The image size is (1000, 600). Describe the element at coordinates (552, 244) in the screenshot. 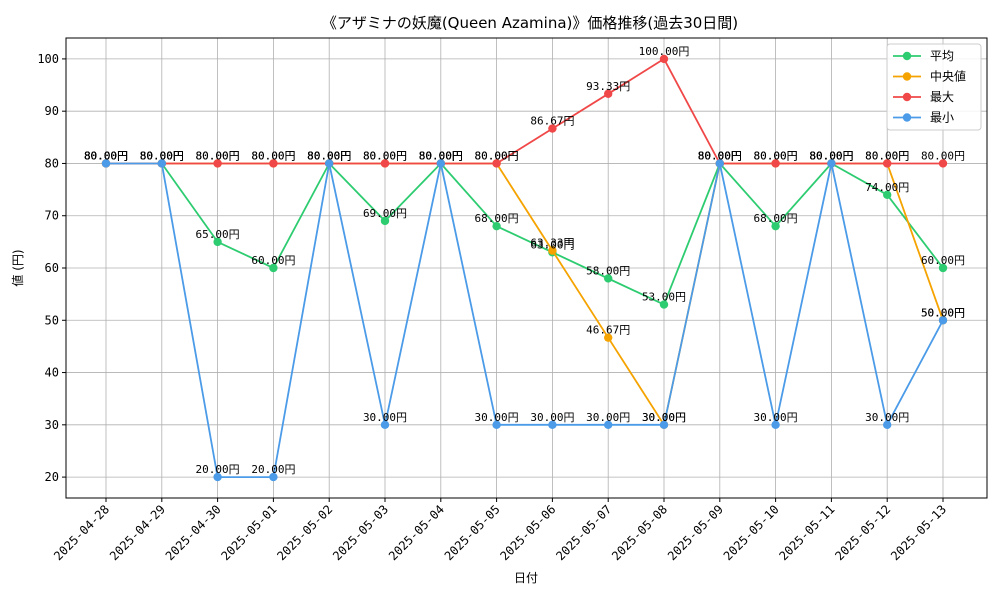

I see `data-label: 63.00円` at that location.